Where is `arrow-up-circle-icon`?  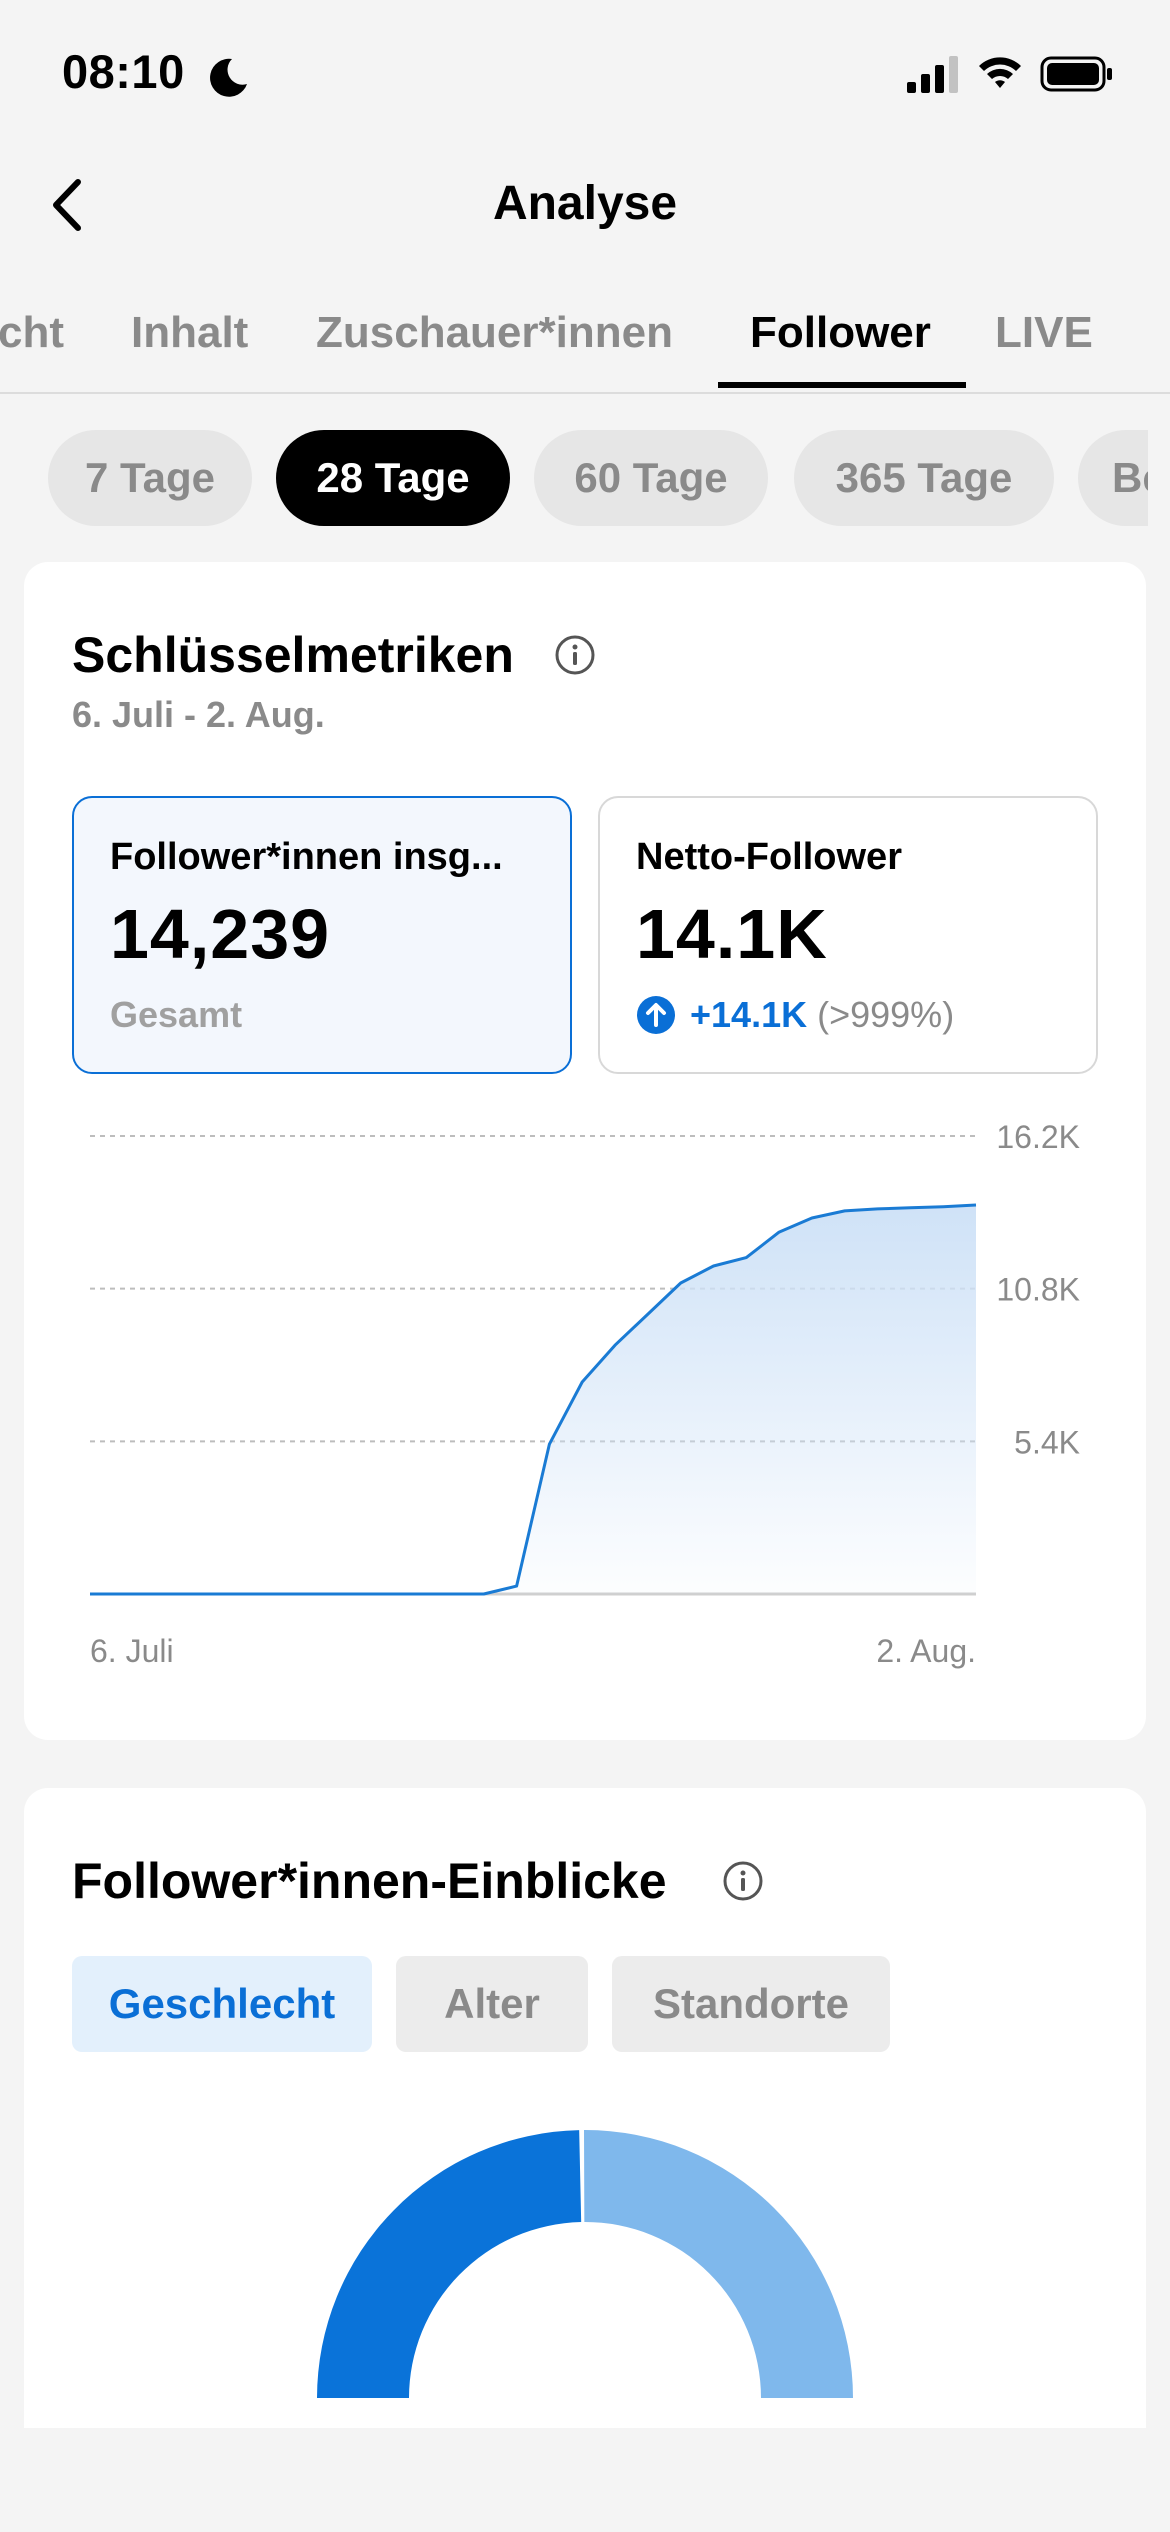
arrow-up-circle-icon is located at coordinates (656, 1015).